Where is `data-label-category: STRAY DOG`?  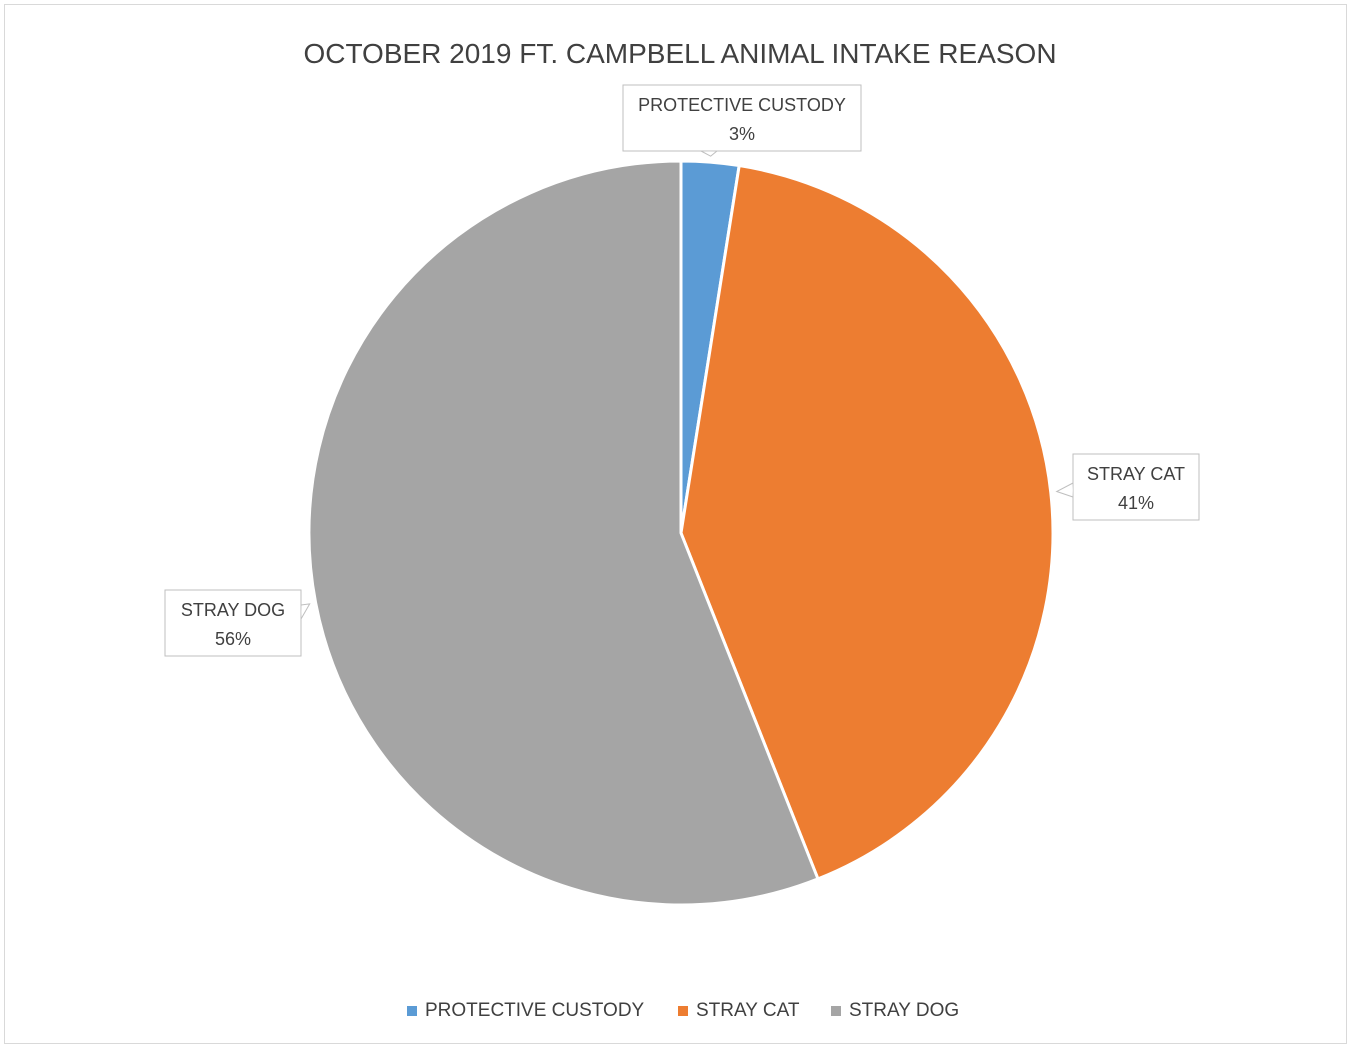 data-label-category: STRAY DOG is located at coordinates (233, 610).